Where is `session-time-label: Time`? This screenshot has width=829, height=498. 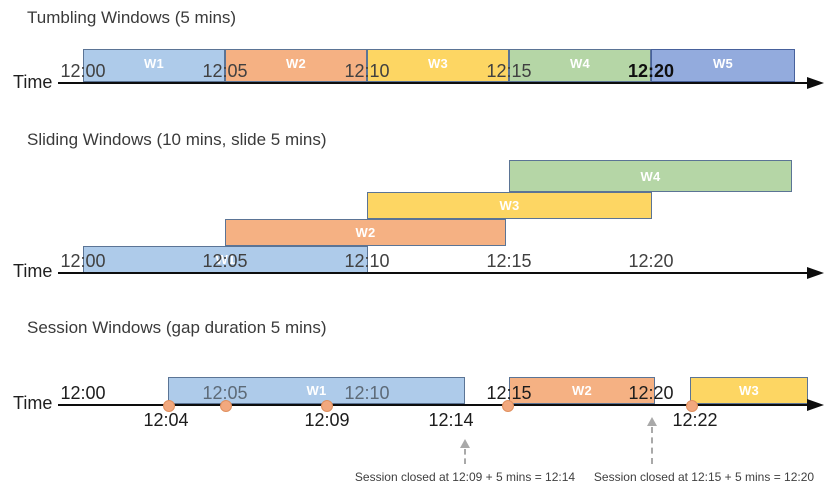 session-time-label: Time is located at coordinates (33, 403).